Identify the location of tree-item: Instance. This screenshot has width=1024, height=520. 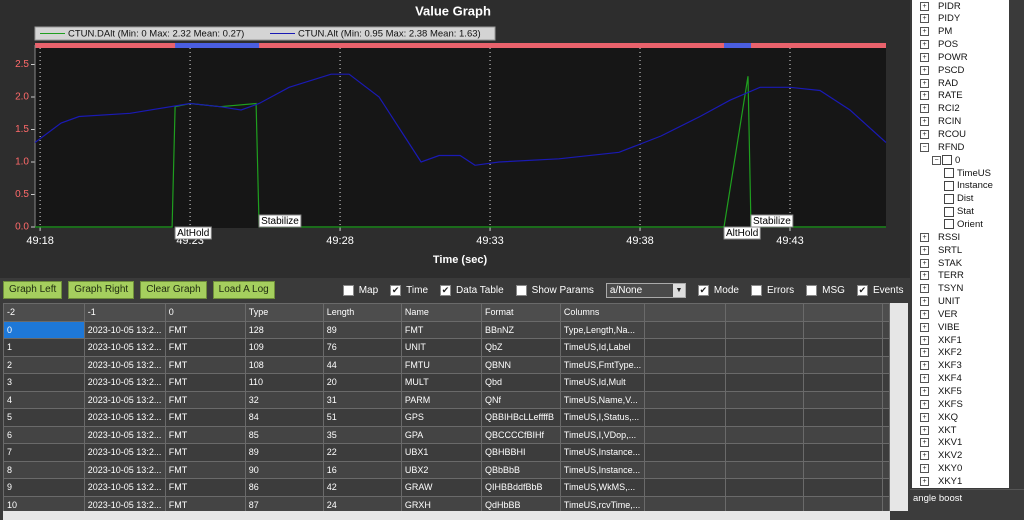
(968, 186).